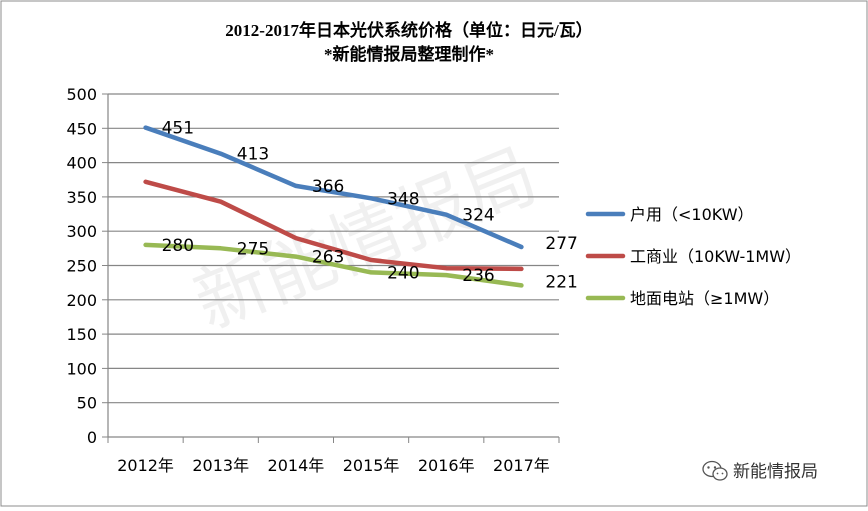 Image resolution: width=868 pixels, height=511 pixels. I want to click on wechat-icon, so click(715, 470).